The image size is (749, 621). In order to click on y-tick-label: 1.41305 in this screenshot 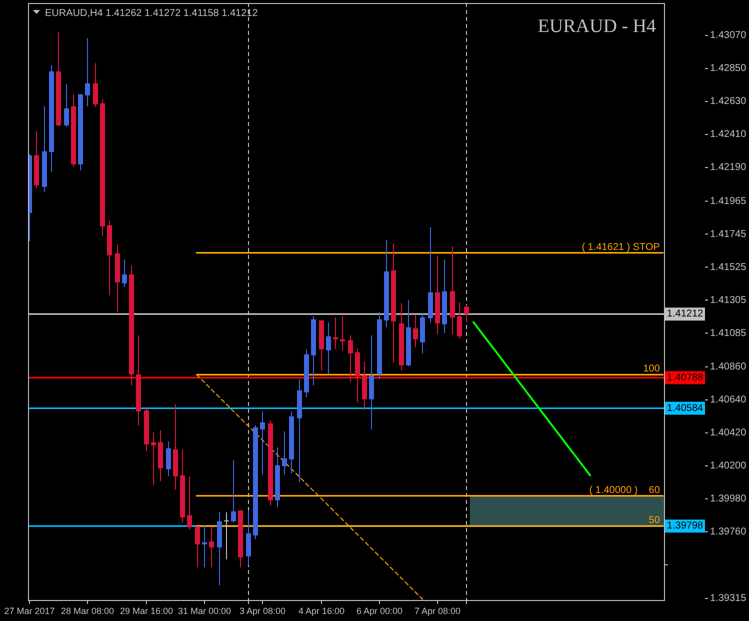, I will do `click(728, 300)`.